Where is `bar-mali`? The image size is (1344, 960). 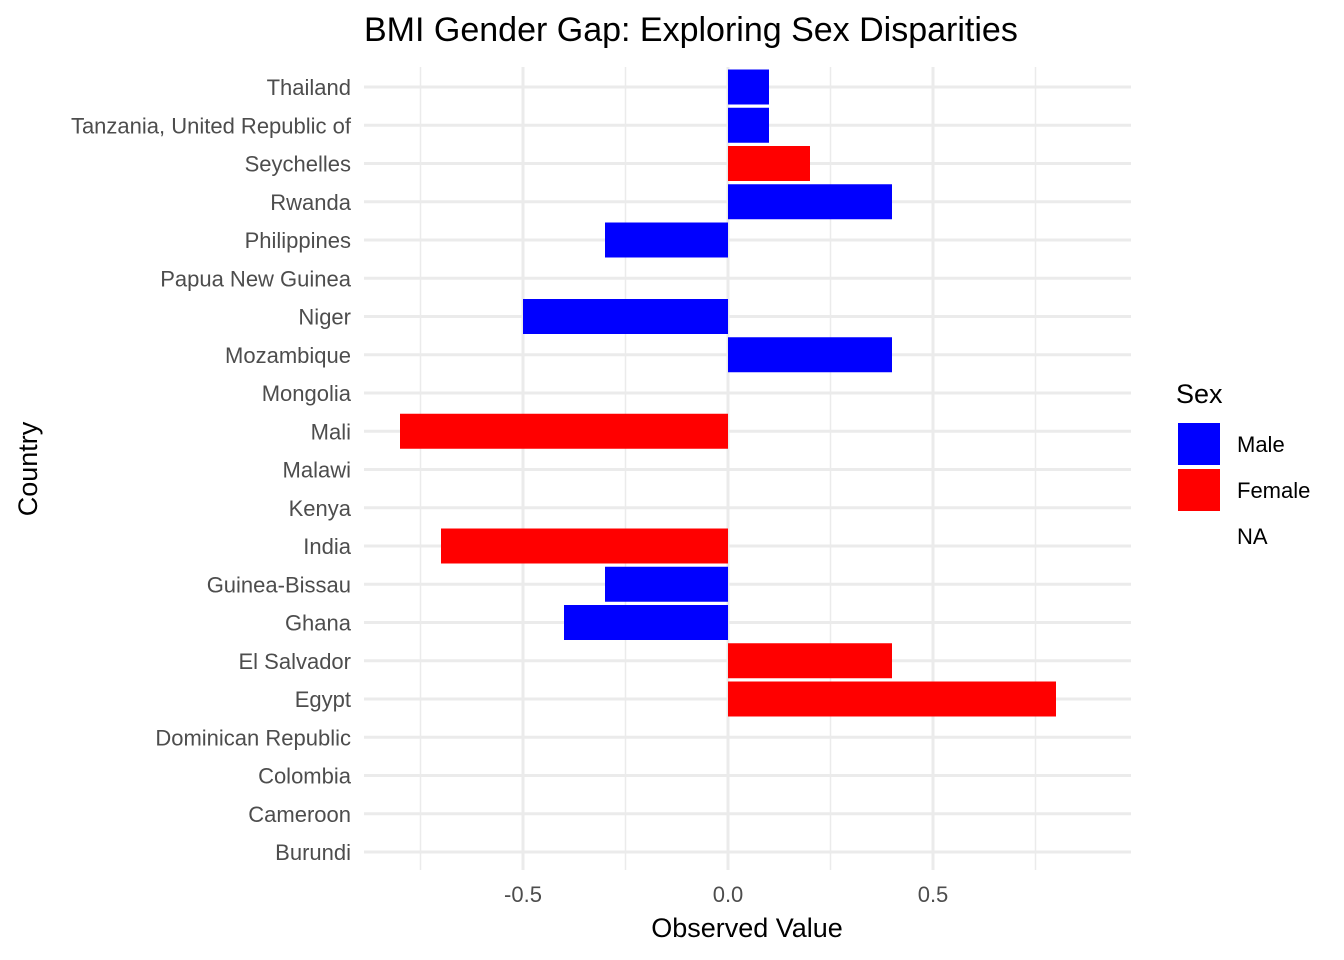 bar-mali is located at coordinates (564, 431).